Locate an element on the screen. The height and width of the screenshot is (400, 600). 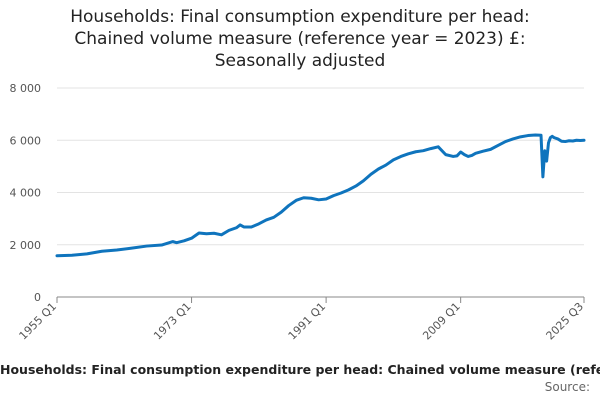
x-tick-label: 1991 Q1 is located at coordinates (307, 321).